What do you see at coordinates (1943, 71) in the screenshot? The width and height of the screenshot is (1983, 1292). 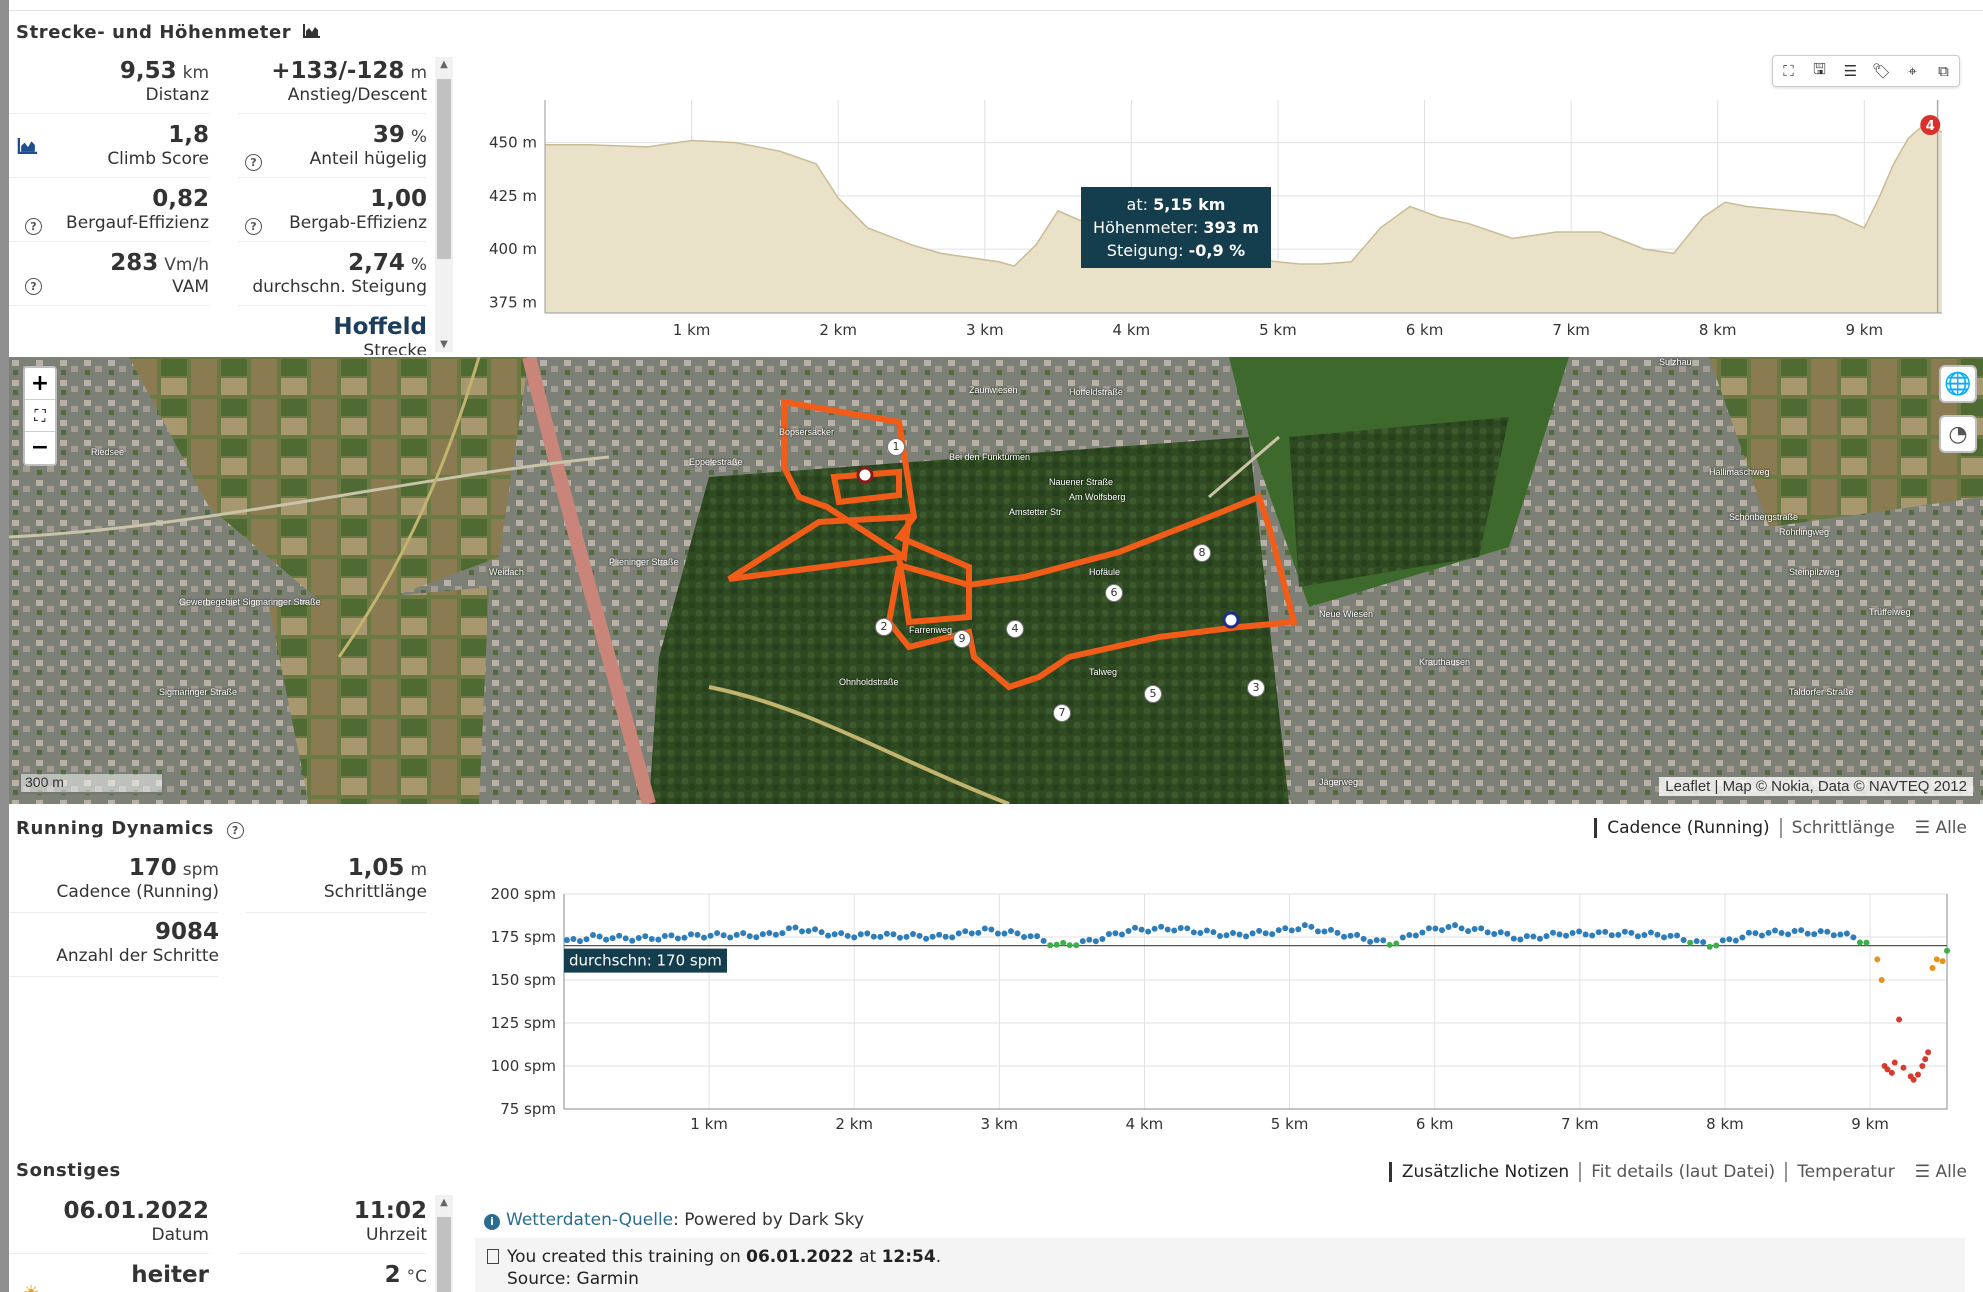 I see `crop-icon: ⧉` at bounding box center [1943, 71].